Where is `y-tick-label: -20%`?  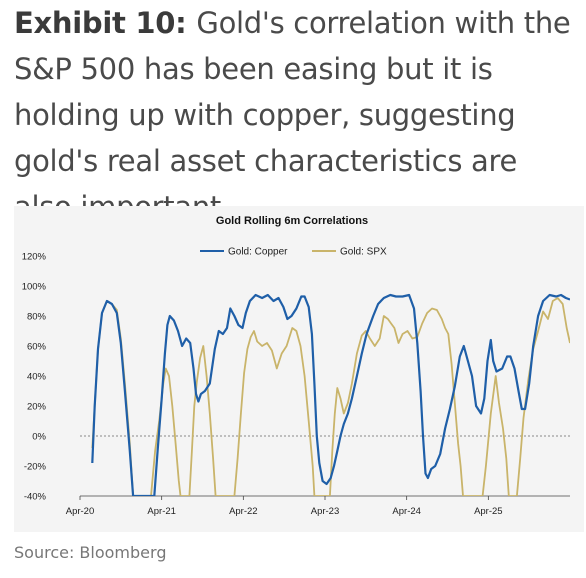 y-tick-label: -20% is located at coordinates (35, 467).